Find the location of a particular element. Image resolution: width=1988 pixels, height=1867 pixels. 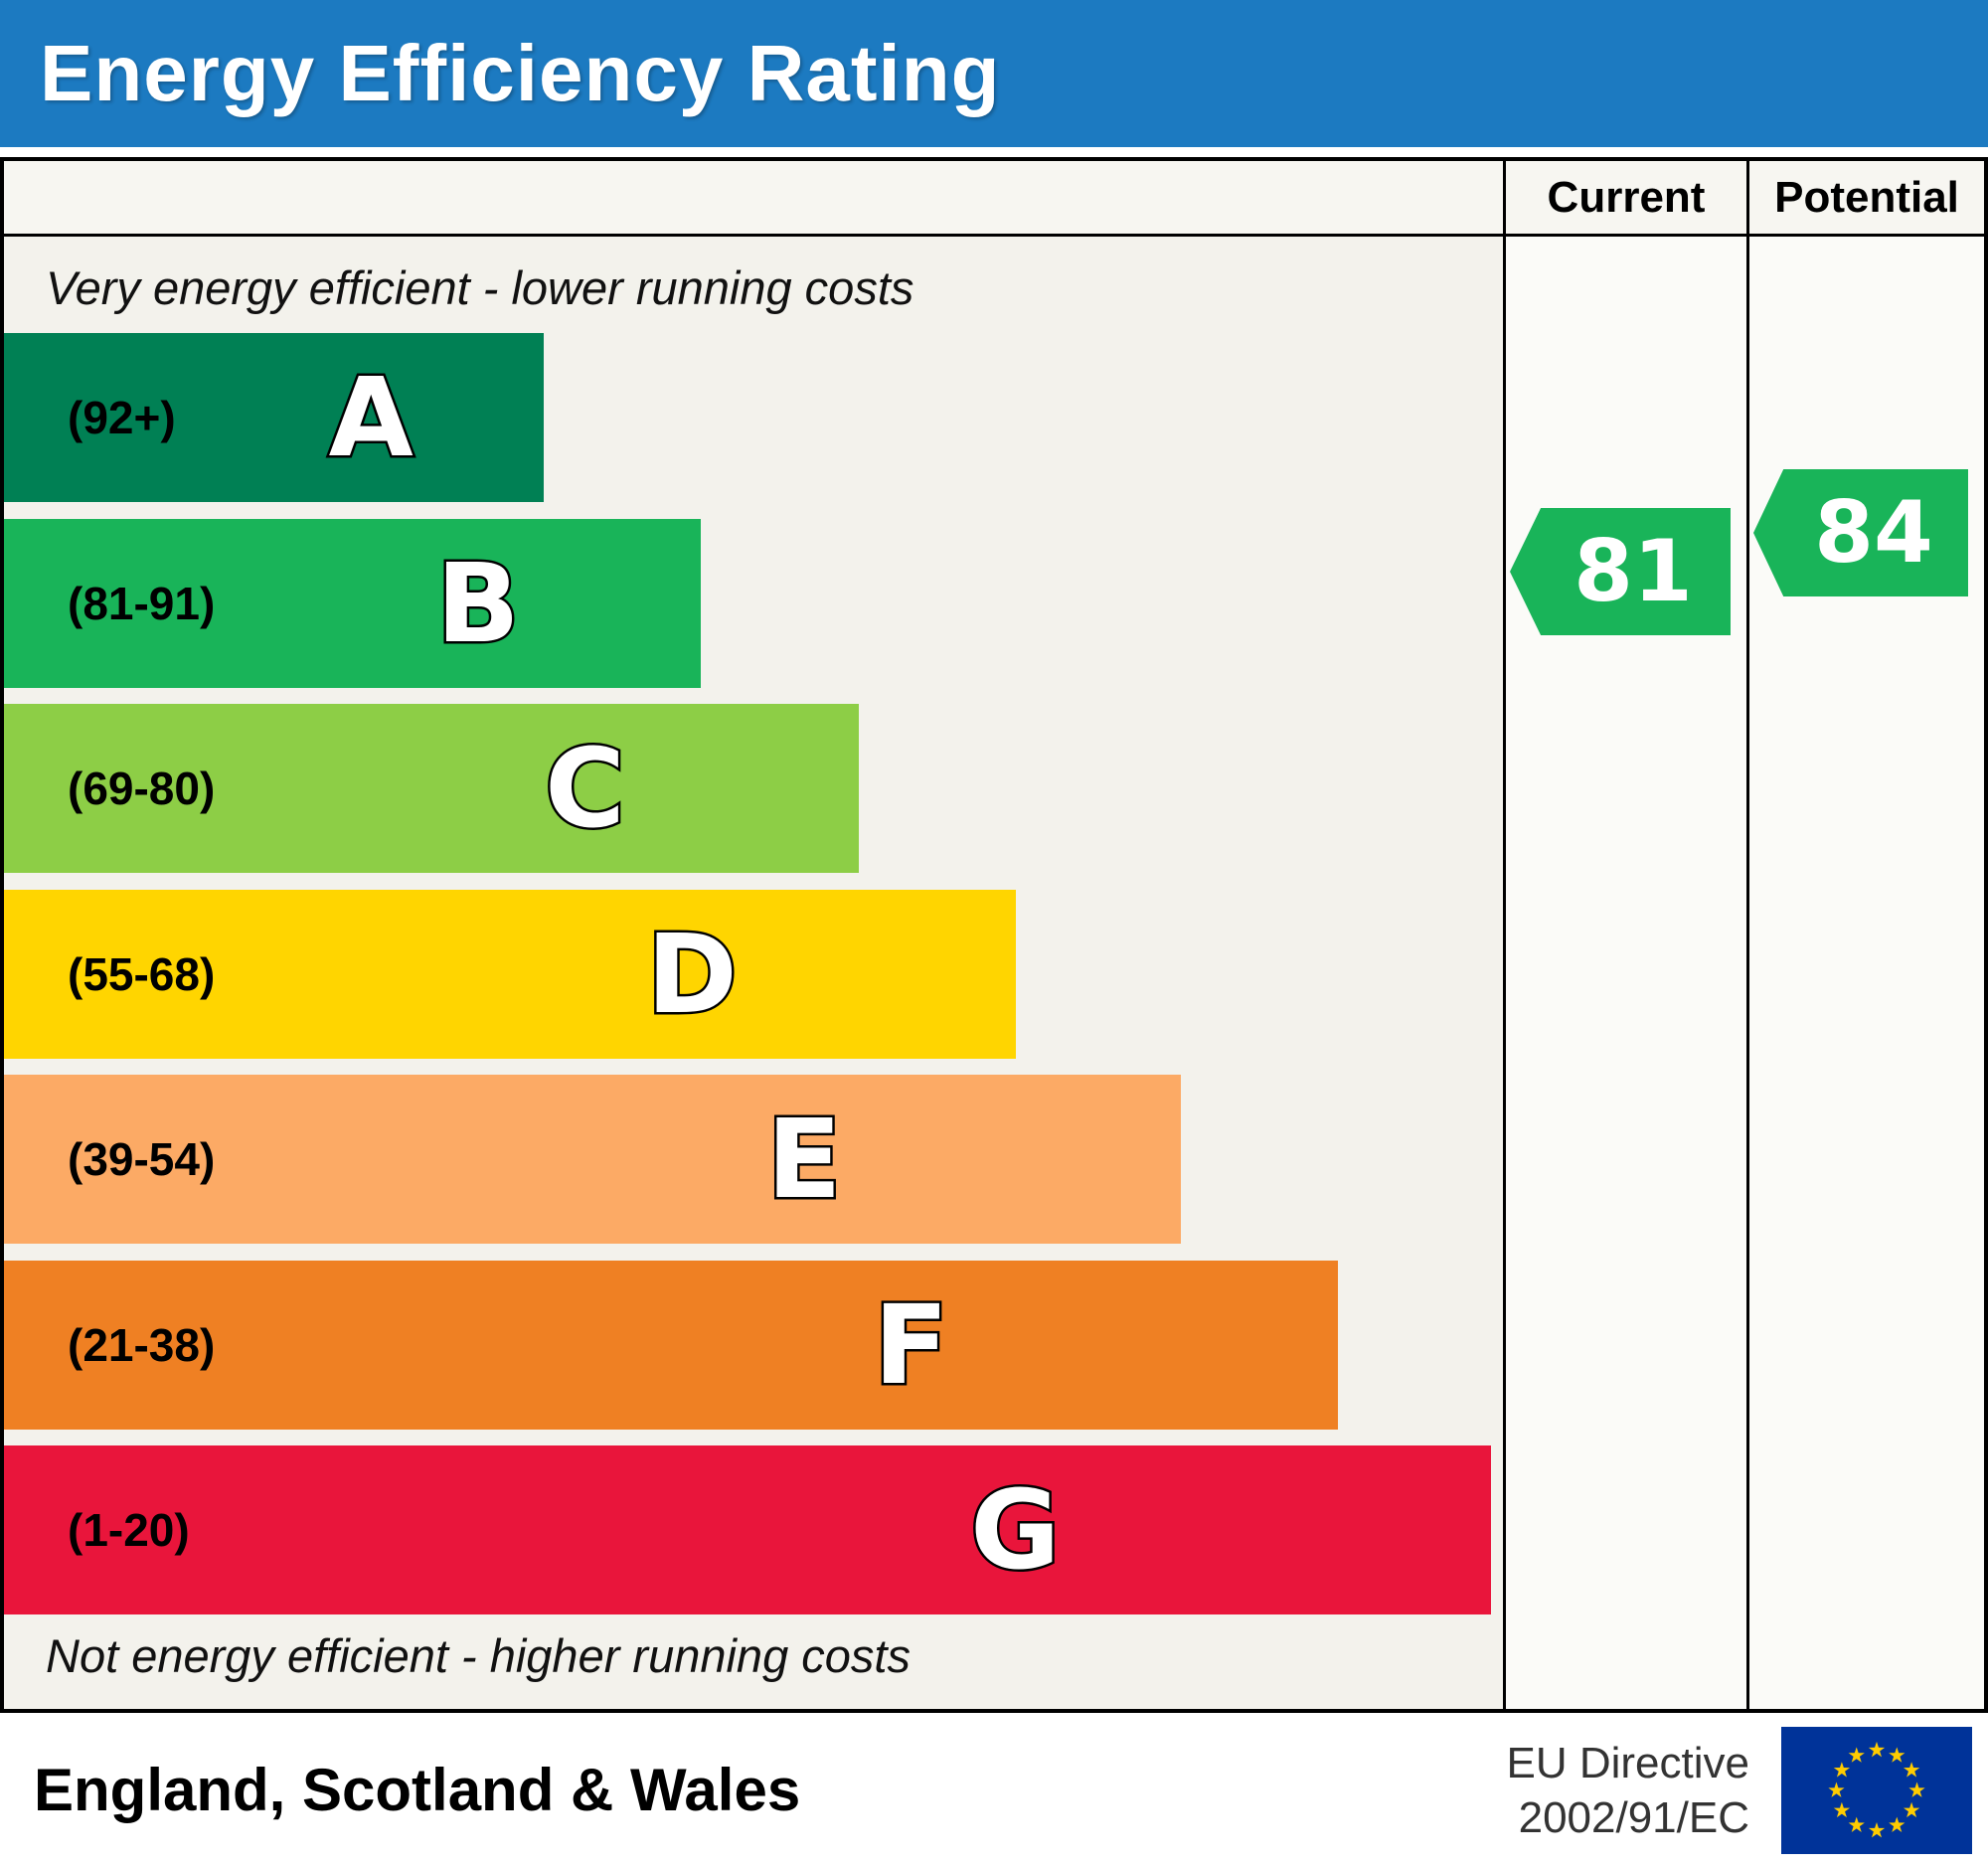

current-column: 81 is located at coordinates (1624, 973).